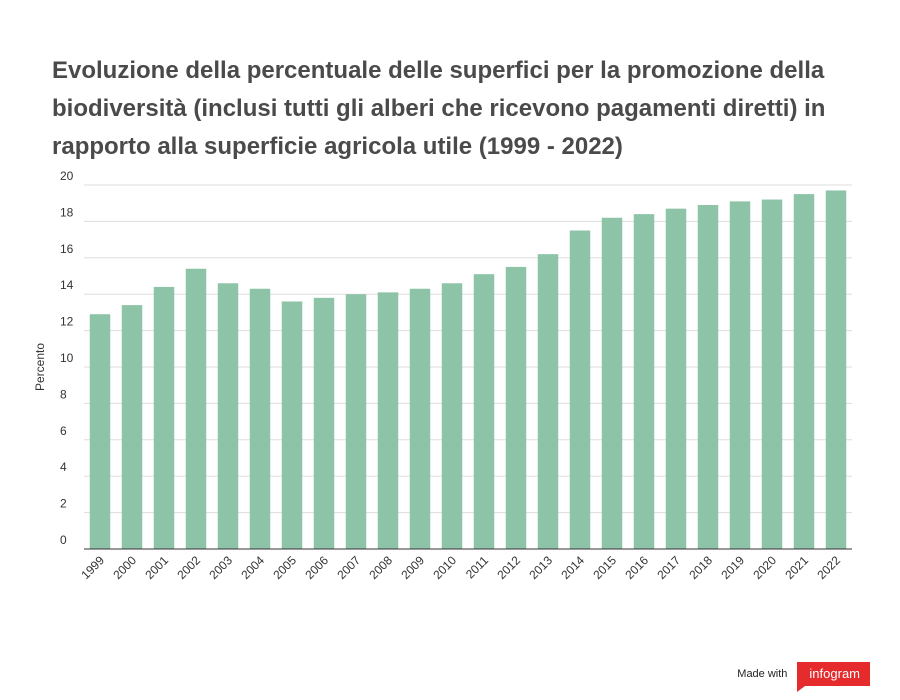 This screenshot has height=700, width=900. Describe the element at coordinates (836, 369) in the screenshot. I see `bar-2022` at that location.